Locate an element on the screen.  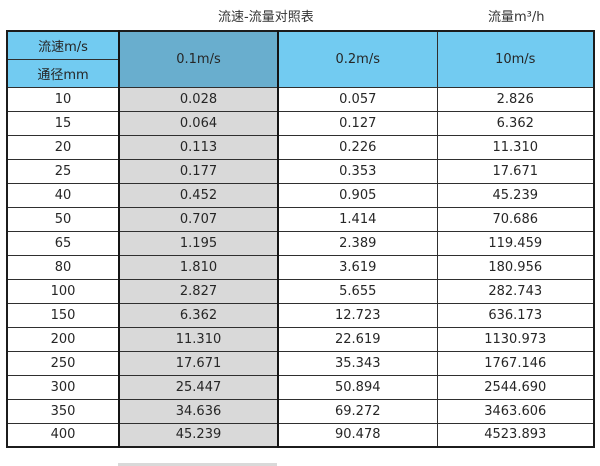
flow-value-cell: 1.414 is located at coordinates (357, 219).